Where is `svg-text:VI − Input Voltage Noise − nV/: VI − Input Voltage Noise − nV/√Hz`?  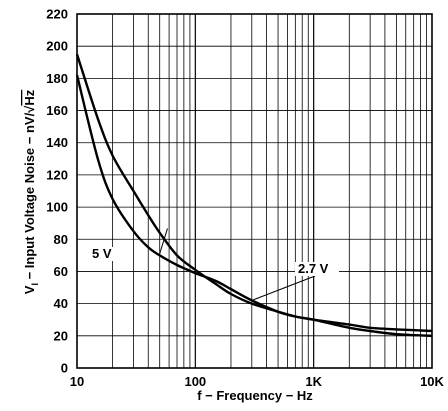
svg-text:VI − Input Voltage Noise − nV/: VI − Input Voltage Noise − nV/√Hz is located at coordinates (31, 191).